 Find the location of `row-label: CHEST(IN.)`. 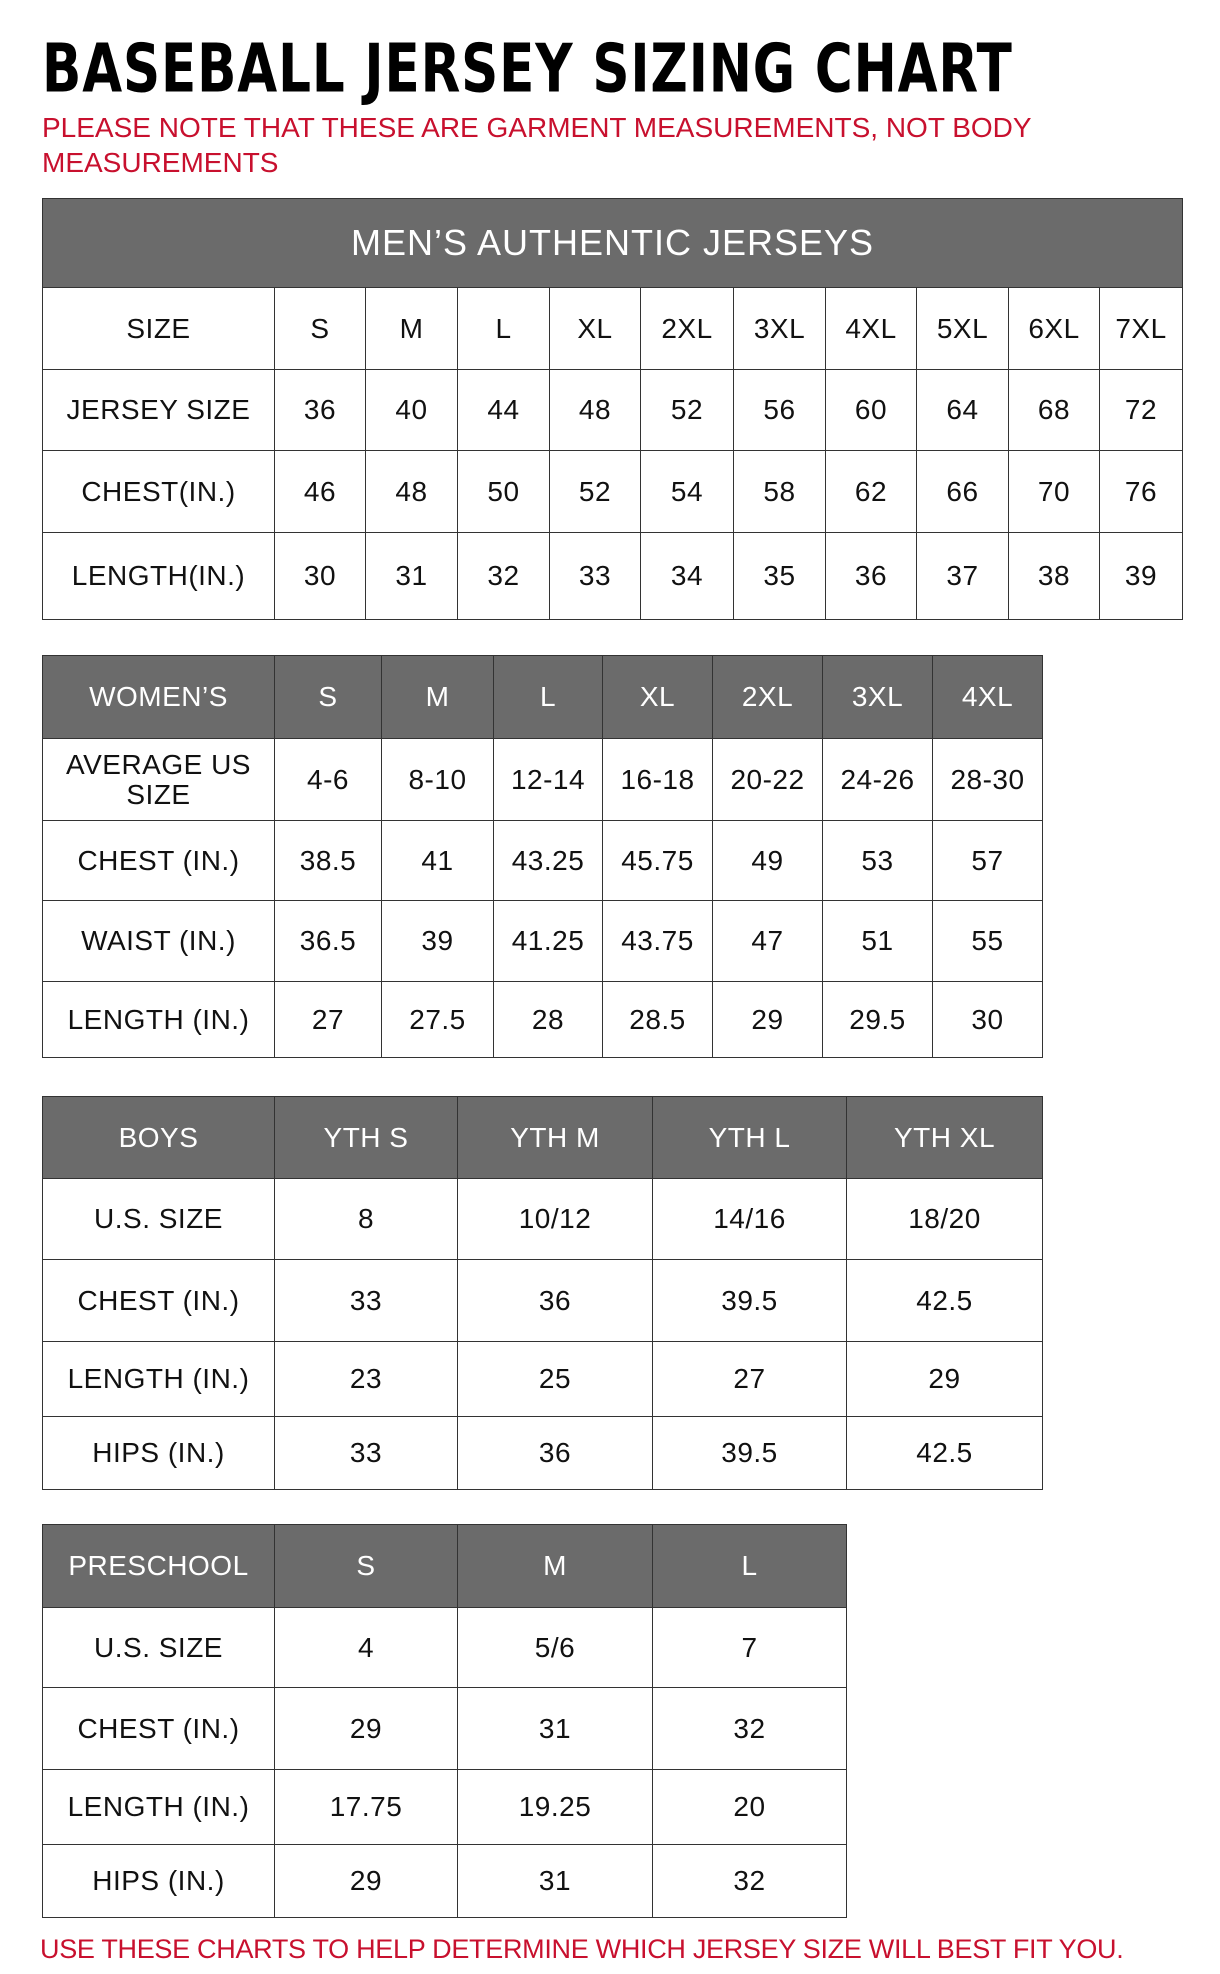

row-label: CHEST(IN.) is located at coordinates (158, 491).